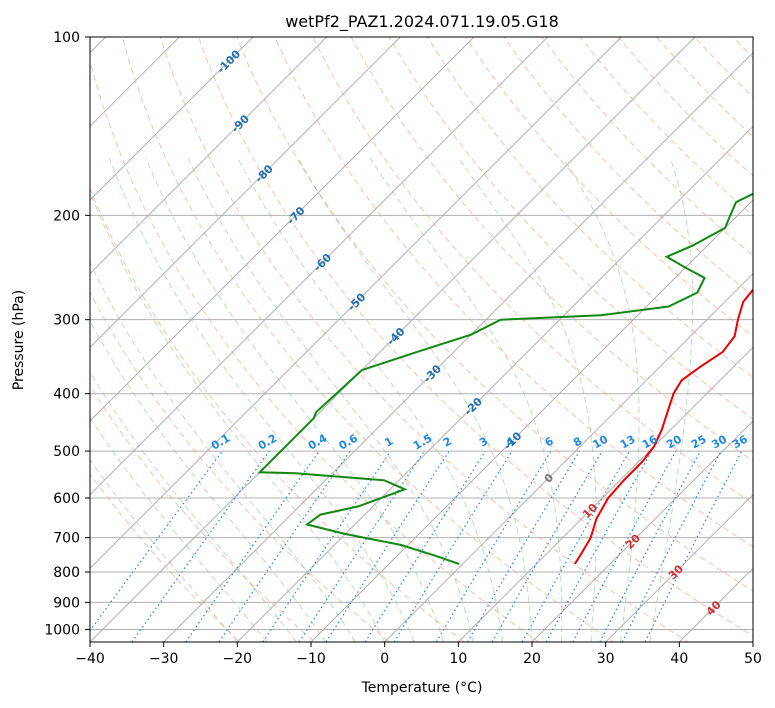  I want to click on mixing-ratio-label: 1.5, so click(422, 442).